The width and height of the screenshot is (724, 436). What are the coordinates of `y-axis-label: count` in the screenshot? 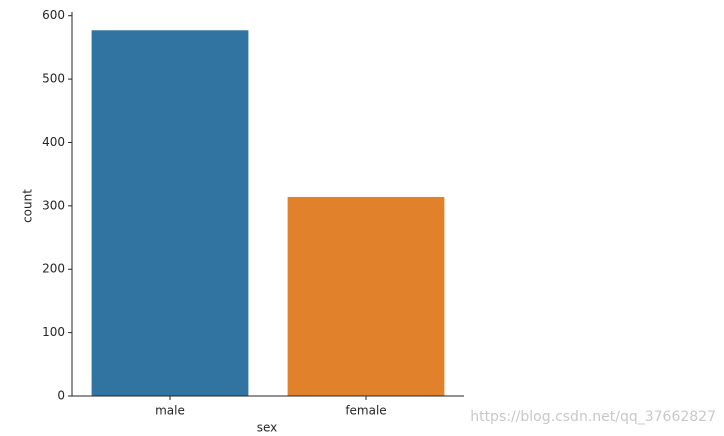 It's located at (28, 206).